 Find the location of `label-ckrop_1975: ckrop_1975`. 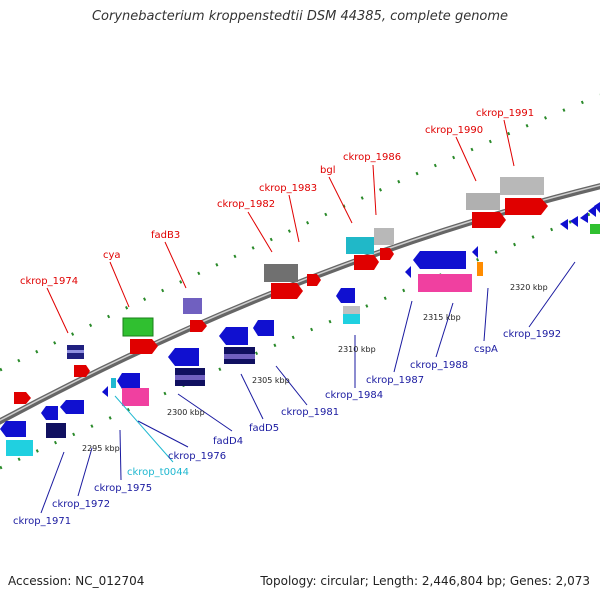

label-ckrop_1975: ckrop_1975 is located at coordinates (123, 488).